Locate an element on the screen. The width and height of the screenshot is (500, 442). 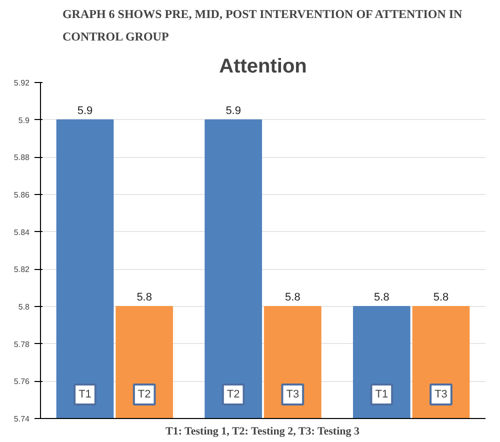
y-tick-label: 5.8 is located at coordinates (24, 307).